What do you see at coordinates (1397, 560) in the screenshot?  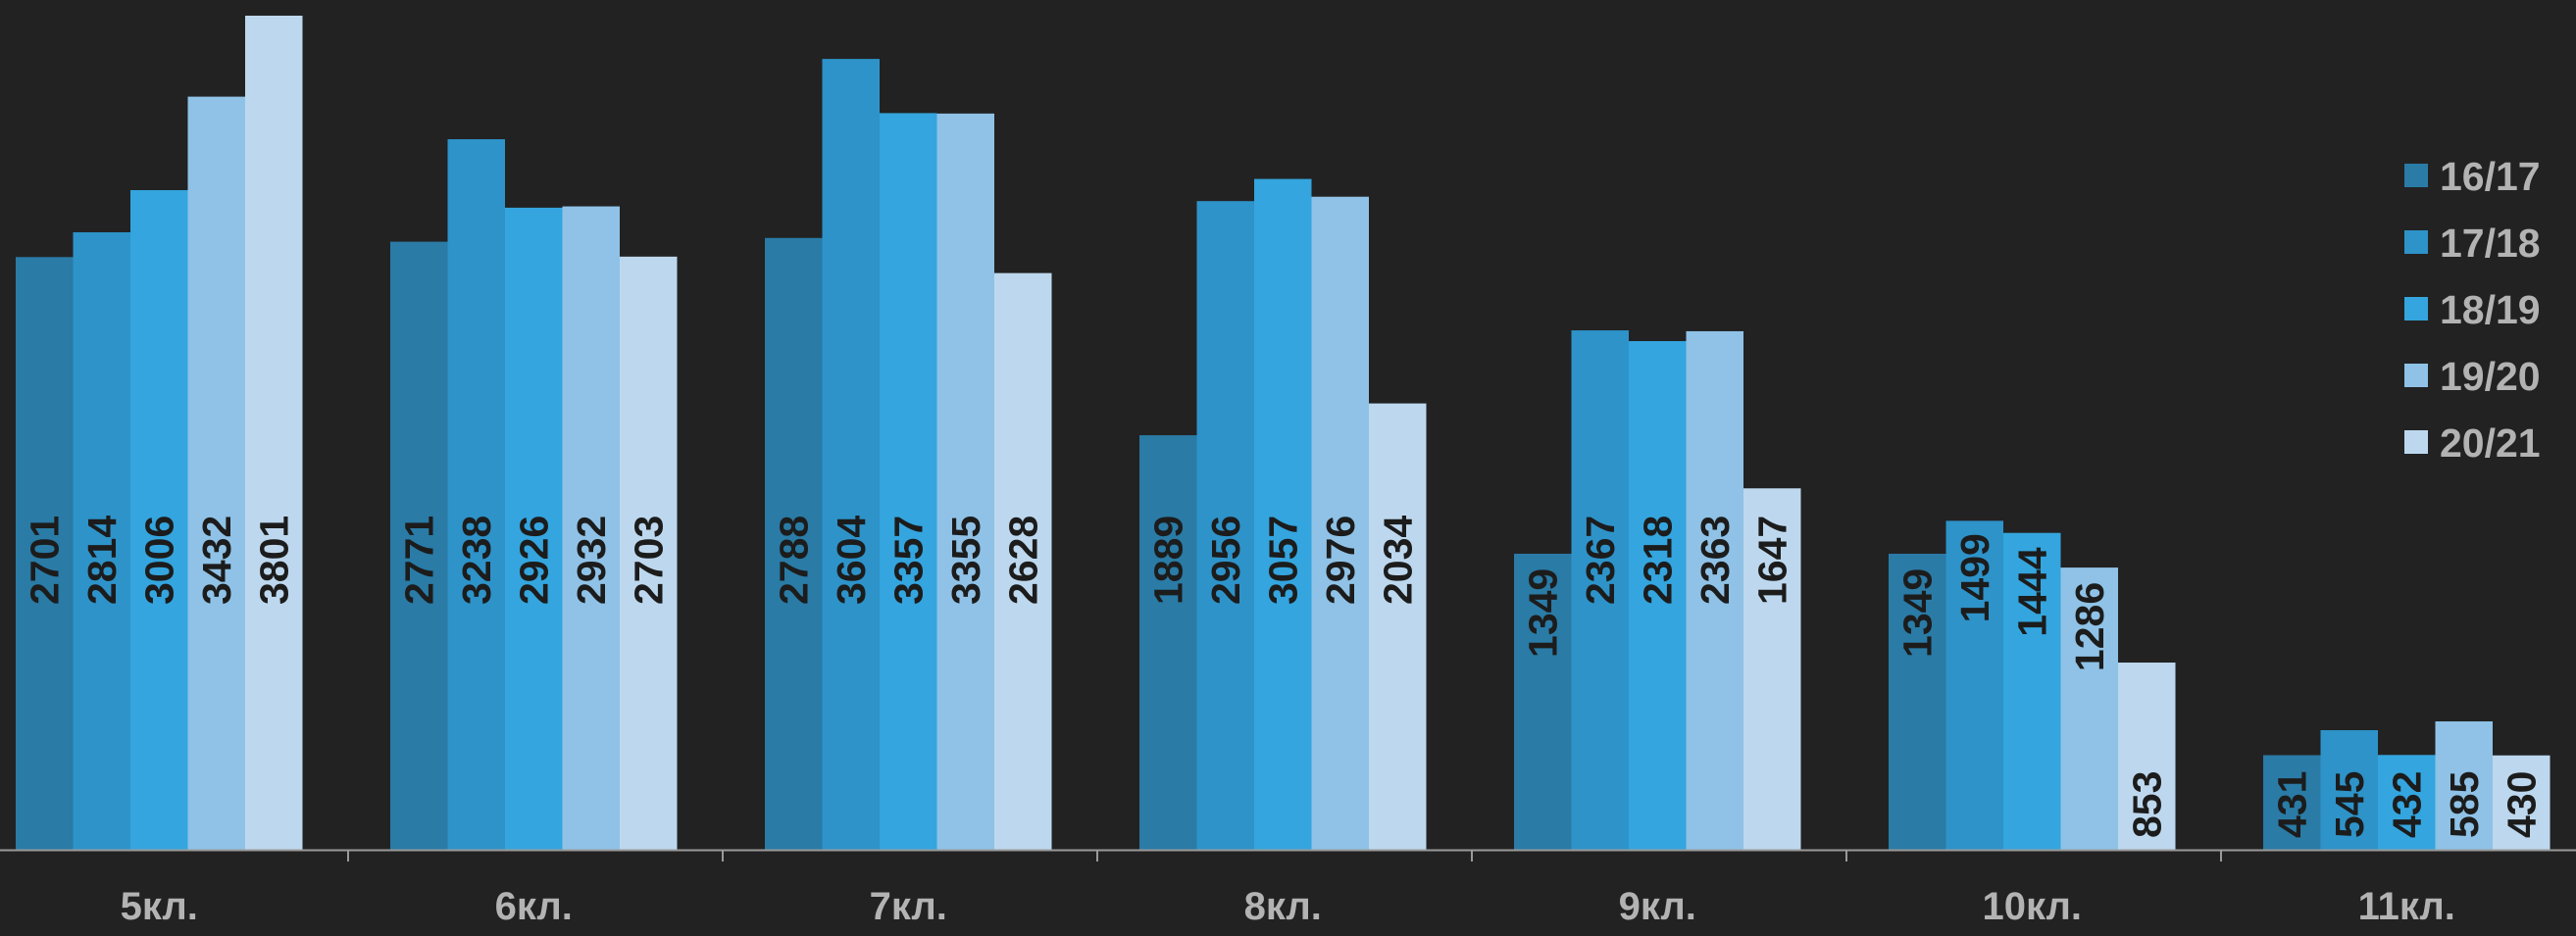 I see `data-label: 2034` at bounding box center [1397, 560].